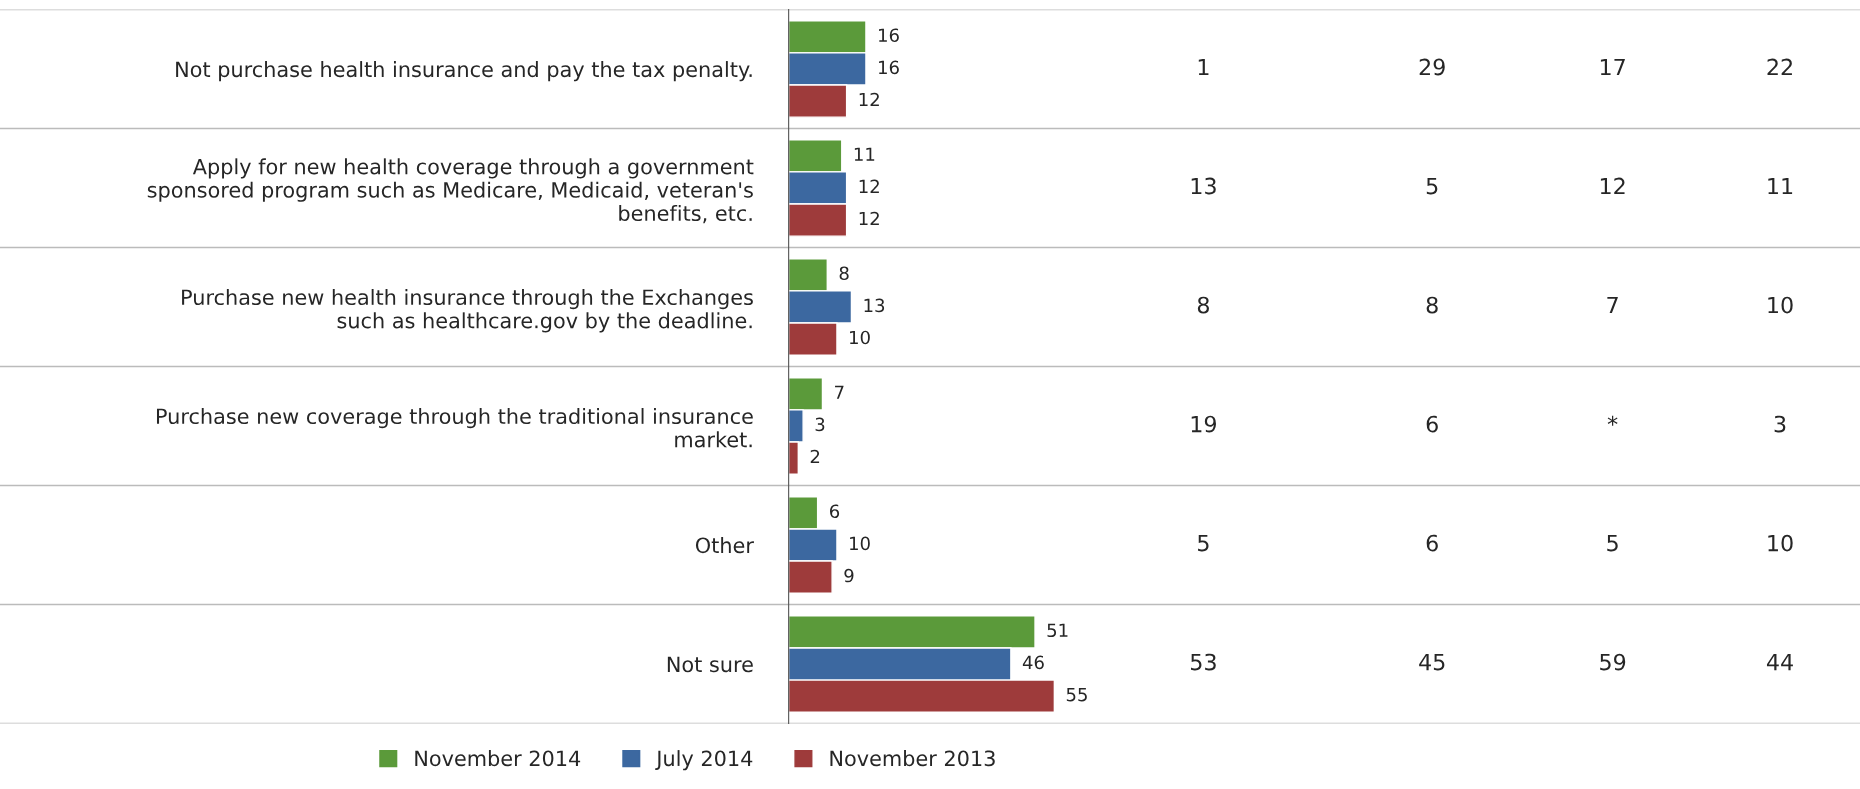 The image size is (1860, 789). I want to click on y-tick-label: Not purchase health insurance and pay the tax penalty., so click(464, 71).